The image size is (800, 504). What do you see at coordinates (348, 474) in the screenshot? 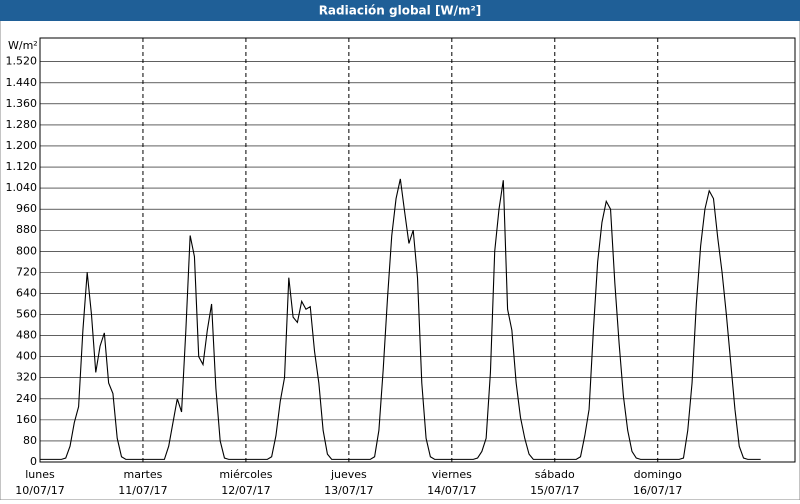
I see `x-tick-label: jueves` at bounding box center [348, 474].